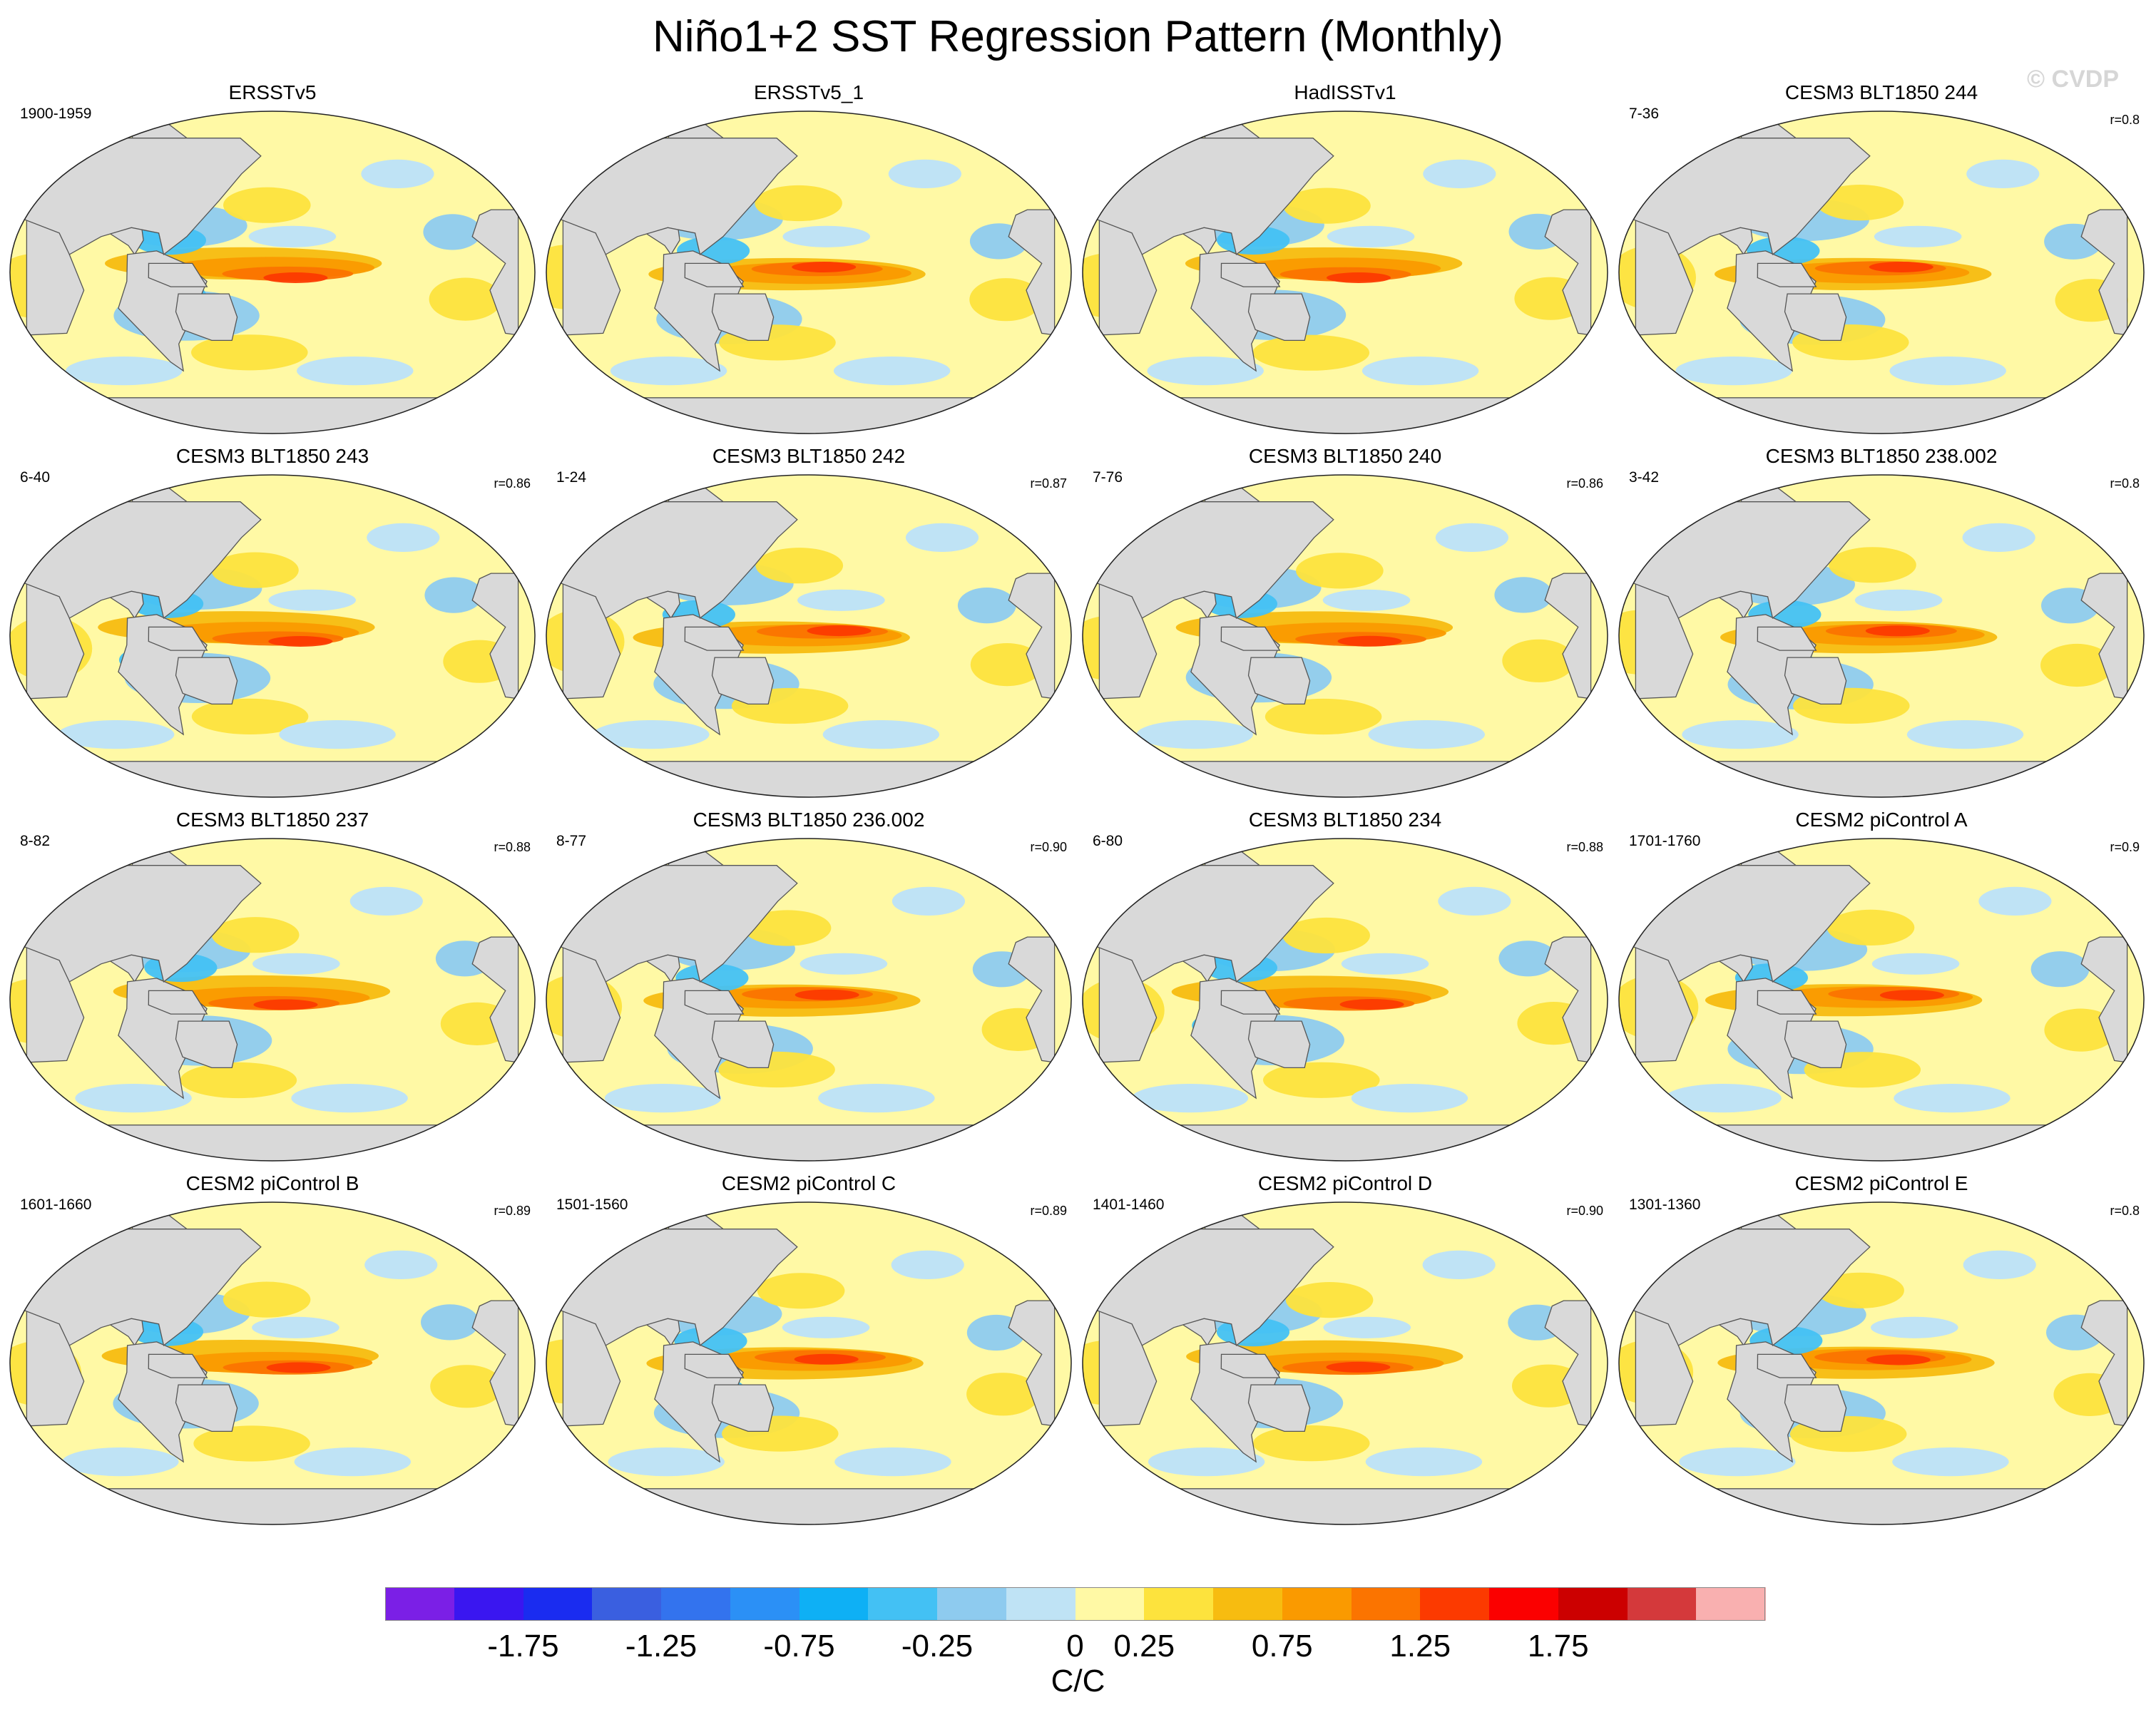  I want to click on map-panel: CESM3 BLT1850 244 7-36 r=0.8, so click(1881, 259).